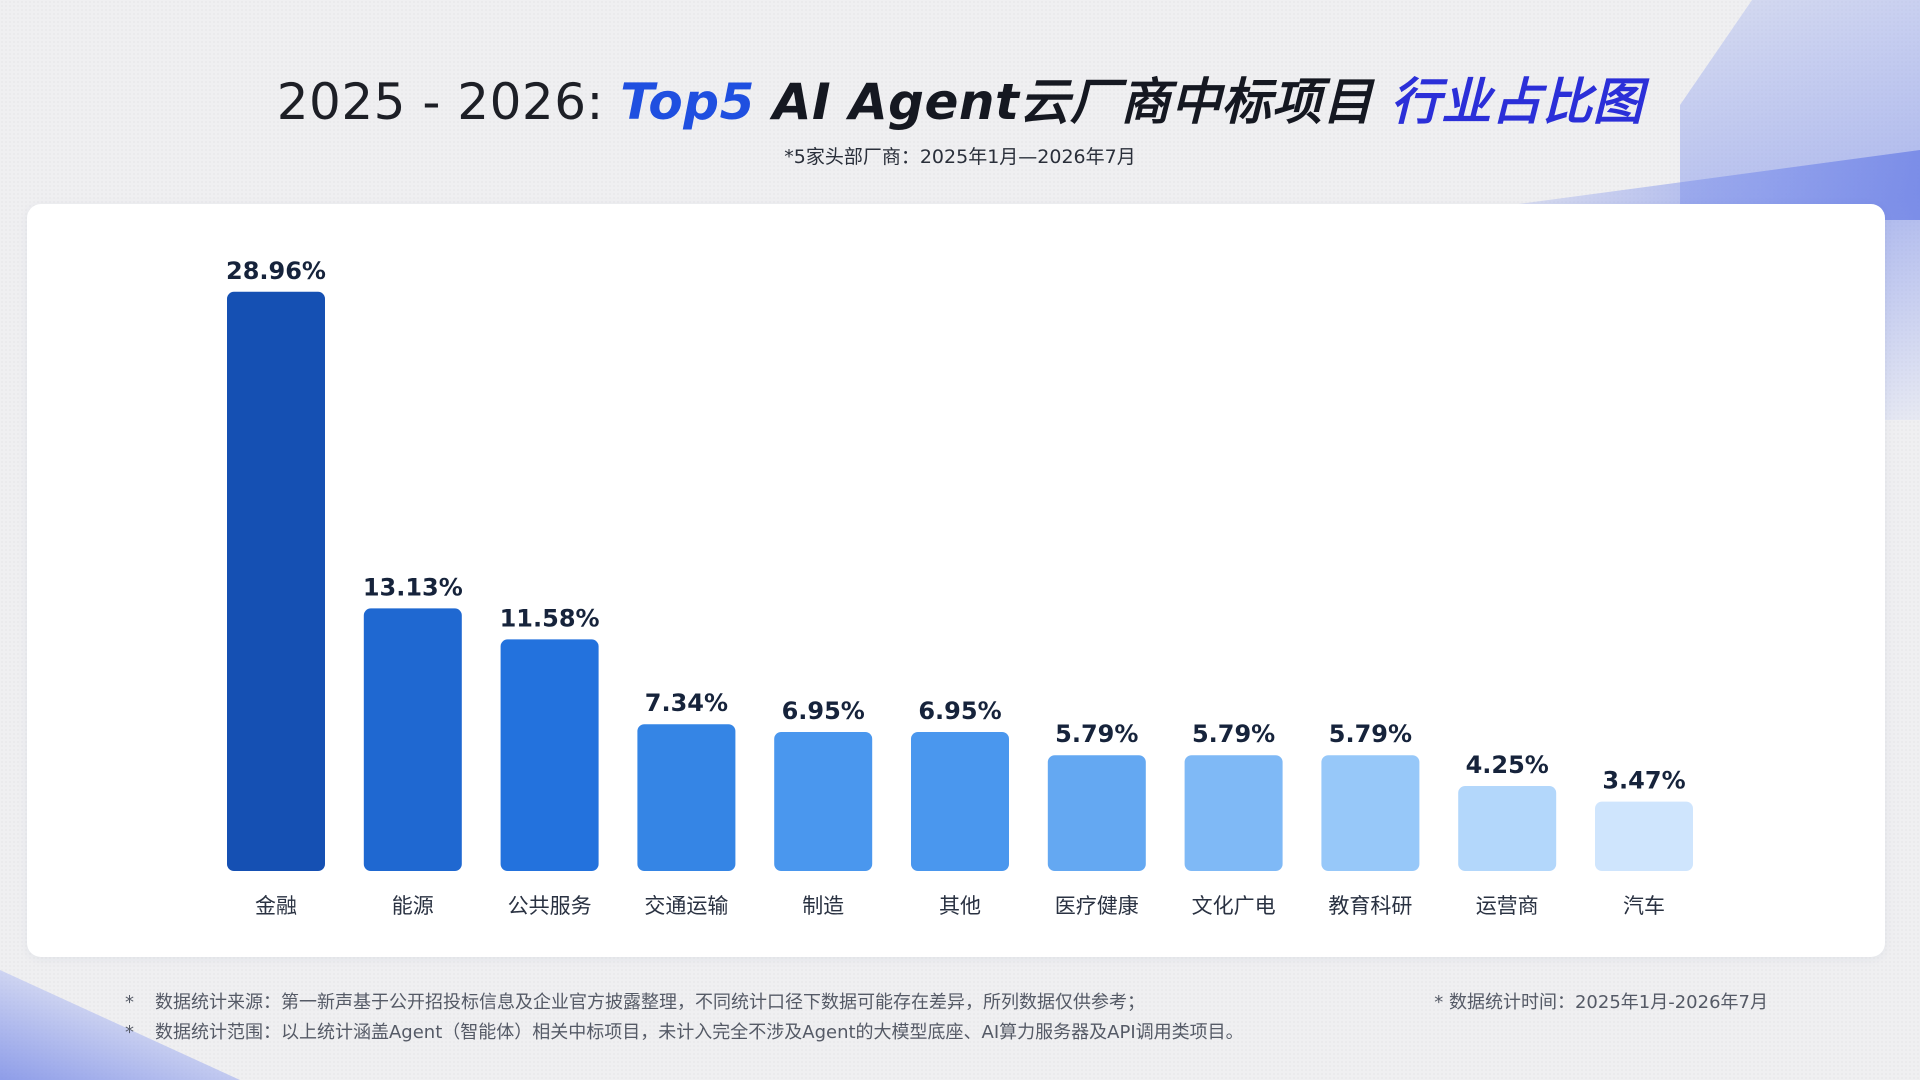  What do you see at coordinates (960, 157) in the screenshot?
I see `chart-subtitle: *5家头部厂商：2025年1月—2026年7月` at bounding box center [960, 157].